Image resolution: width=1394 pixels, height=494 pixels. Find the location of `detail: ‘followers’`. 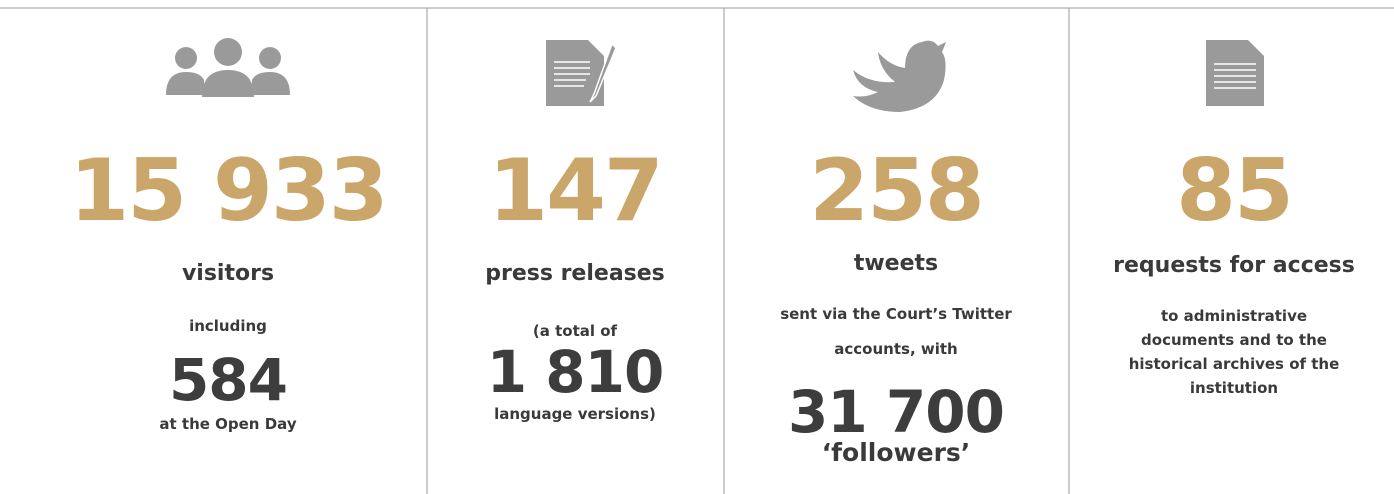

detail: ‘followers’ is located at coordinates (896, 452).